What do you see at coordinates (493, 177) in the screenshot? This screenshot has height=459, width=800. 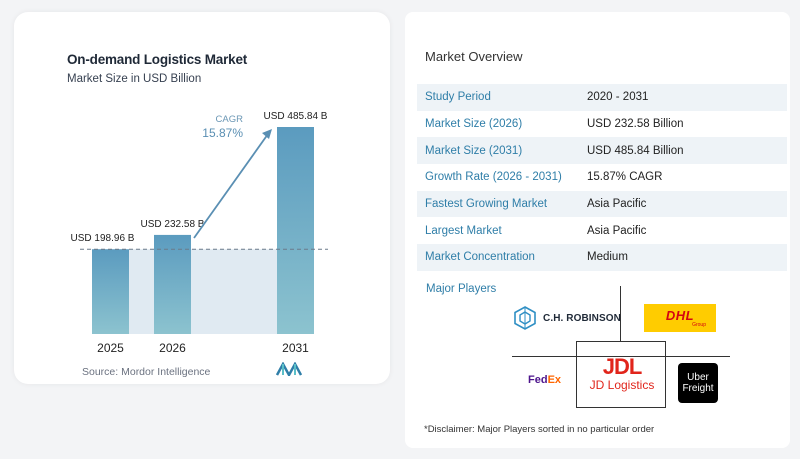 I see `row-label: Growth Rate (2026 - 2031)` at bounding box center [493, 177].